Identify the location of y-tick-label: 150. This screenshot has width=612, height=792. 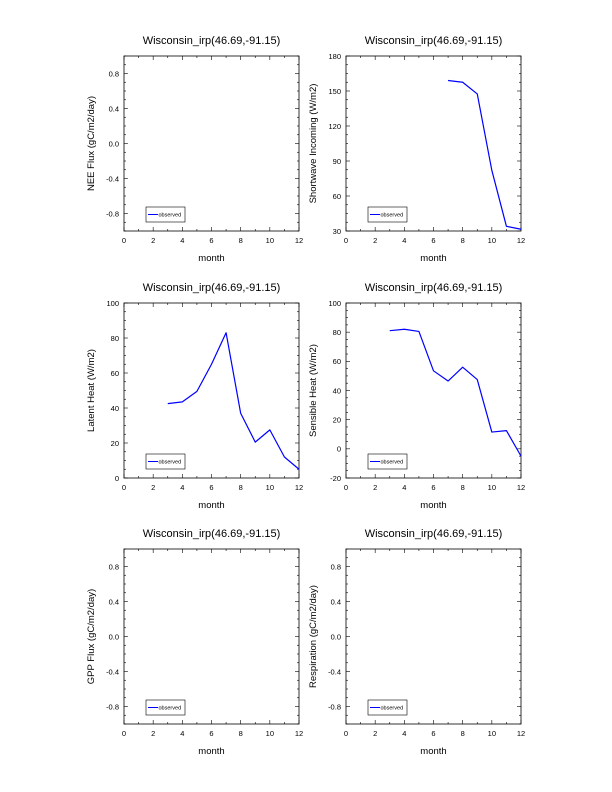
(334, 91).